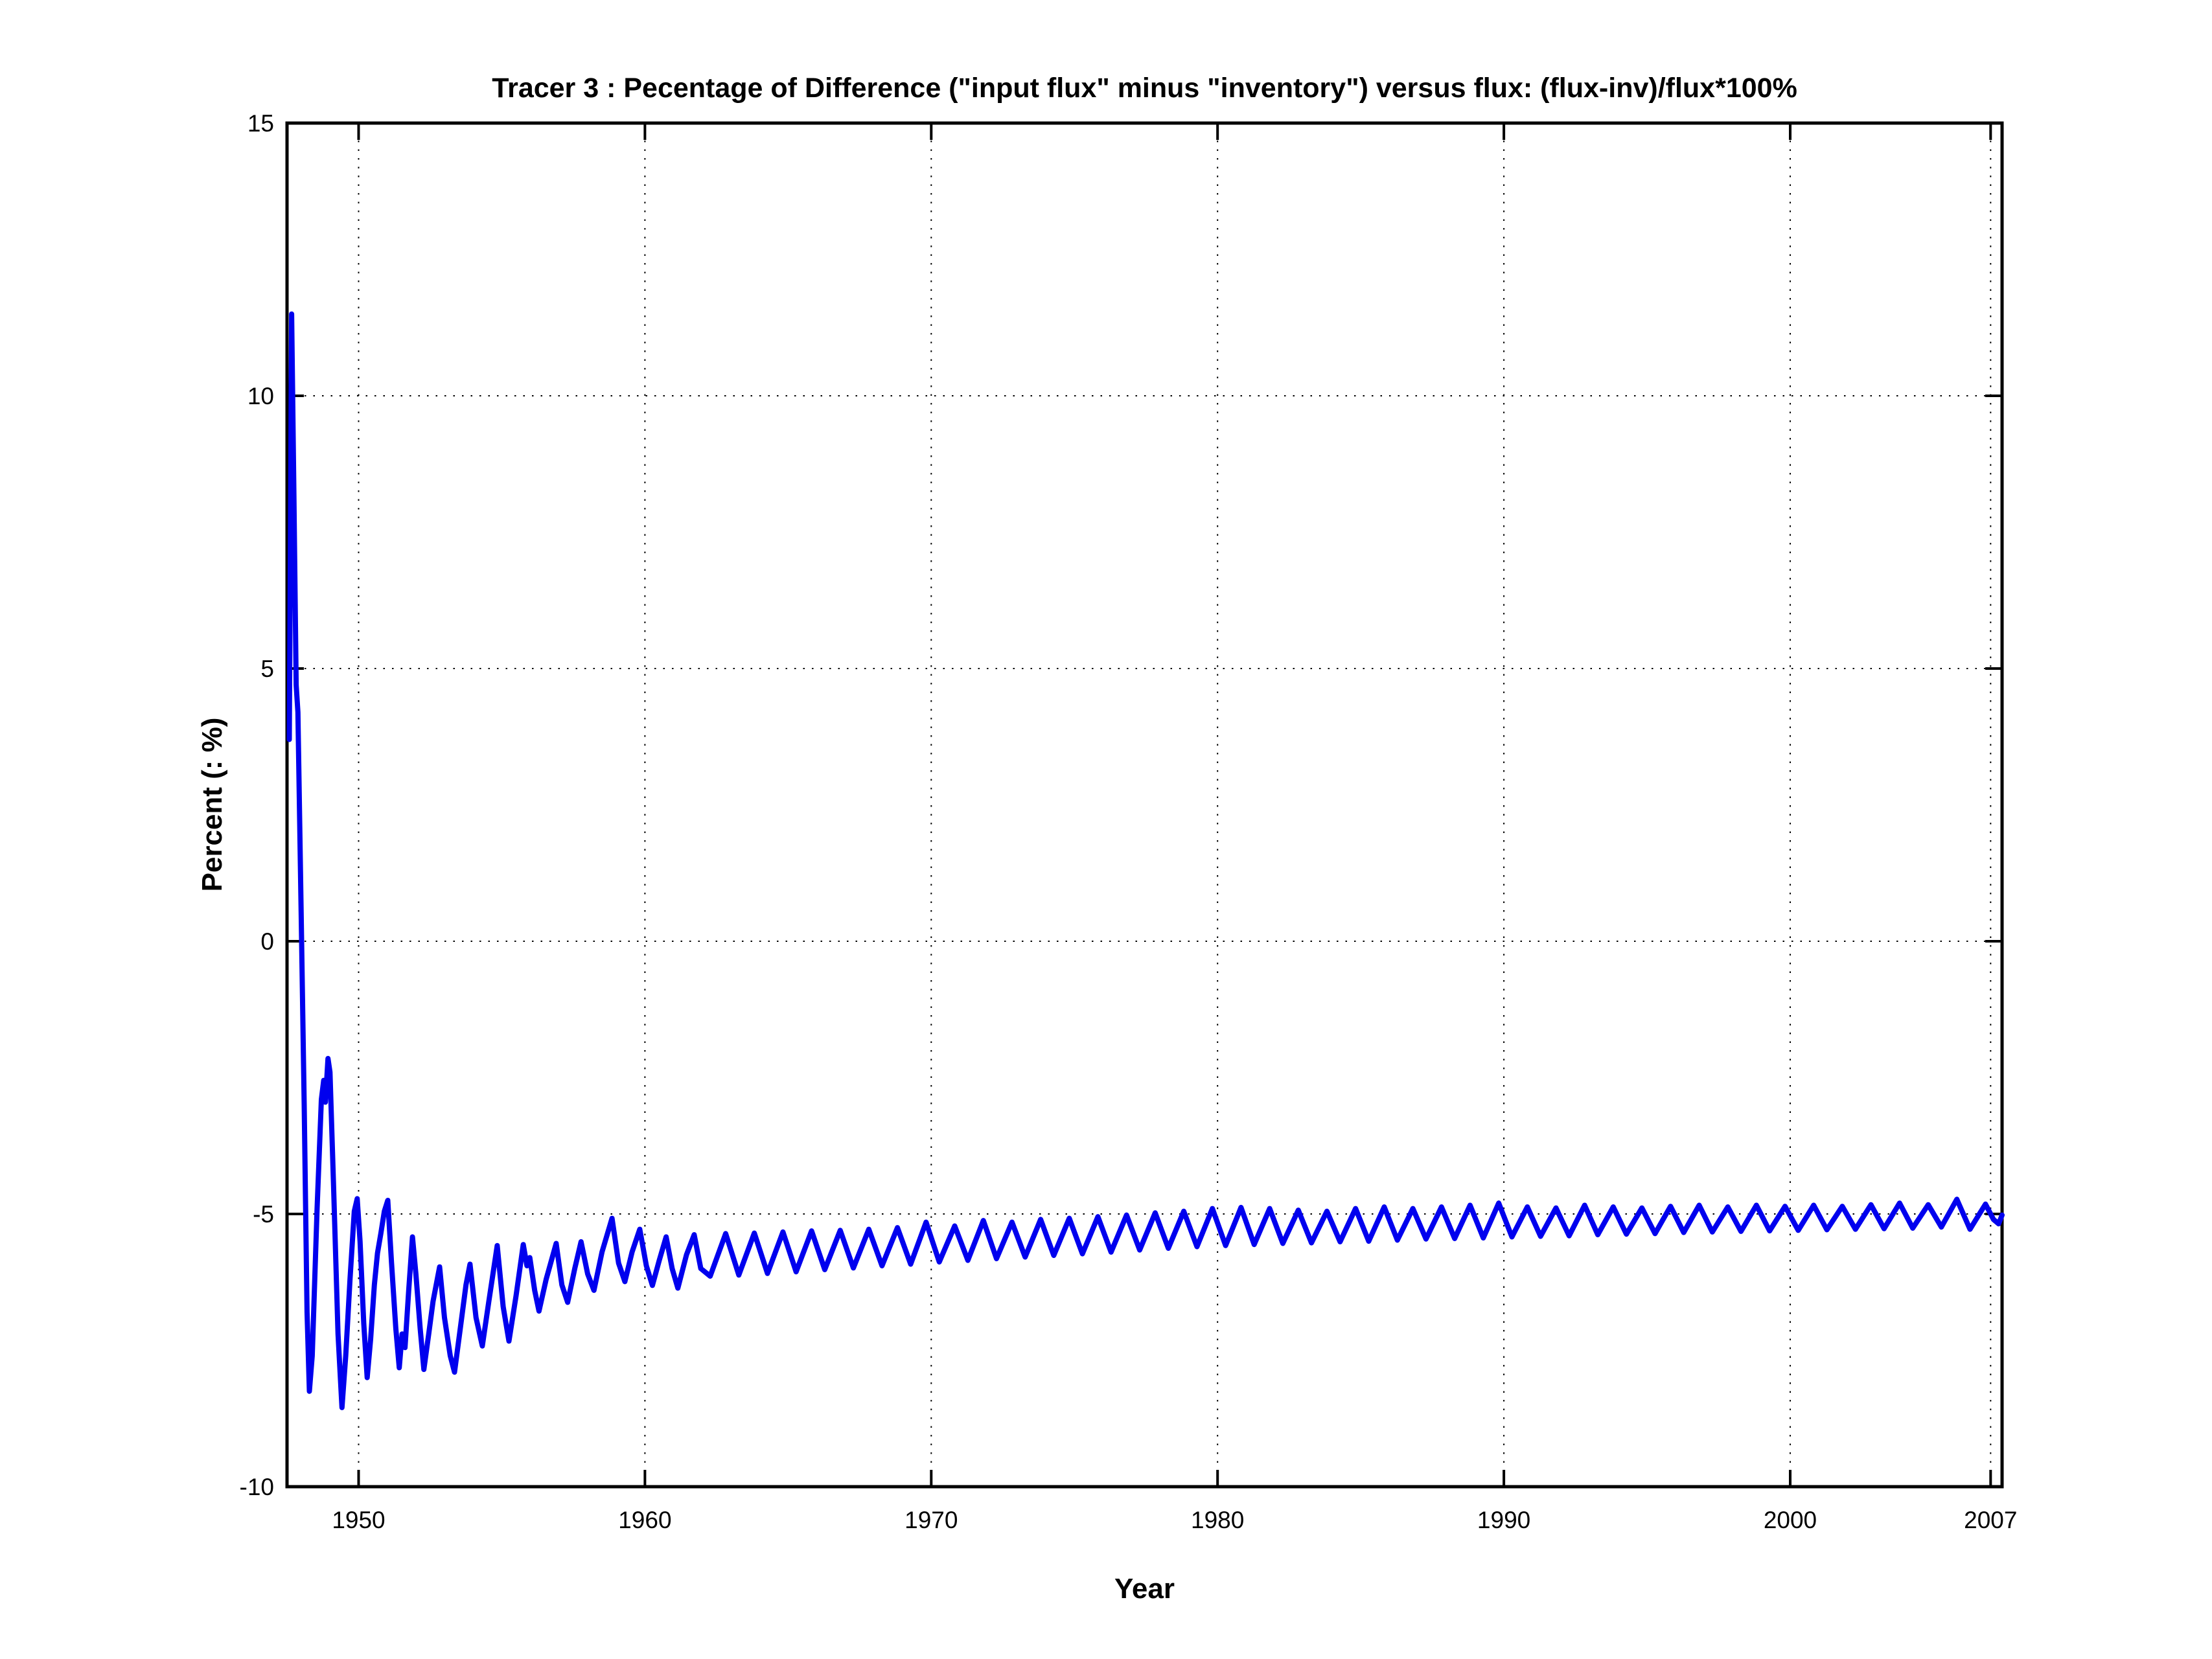 This screenshot has width=2212, height=1659. Describe the element at coordinates (1990, 1520) in the screenshot. I see `x-tick-label-2007: 2007` at that location.